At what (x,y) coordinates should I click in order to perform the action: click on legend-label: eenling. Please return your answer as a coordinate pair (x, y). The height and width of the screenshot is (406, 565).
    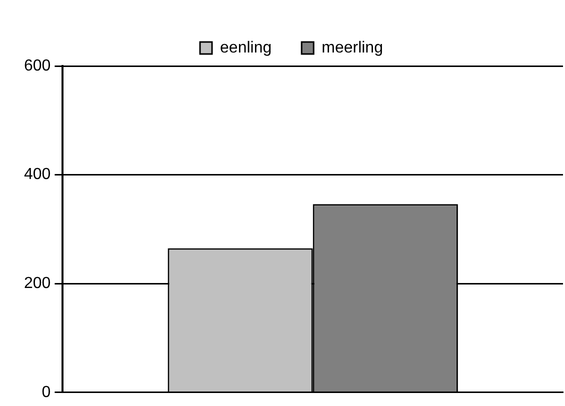
    Looking at the image, I should click on (246, 47).